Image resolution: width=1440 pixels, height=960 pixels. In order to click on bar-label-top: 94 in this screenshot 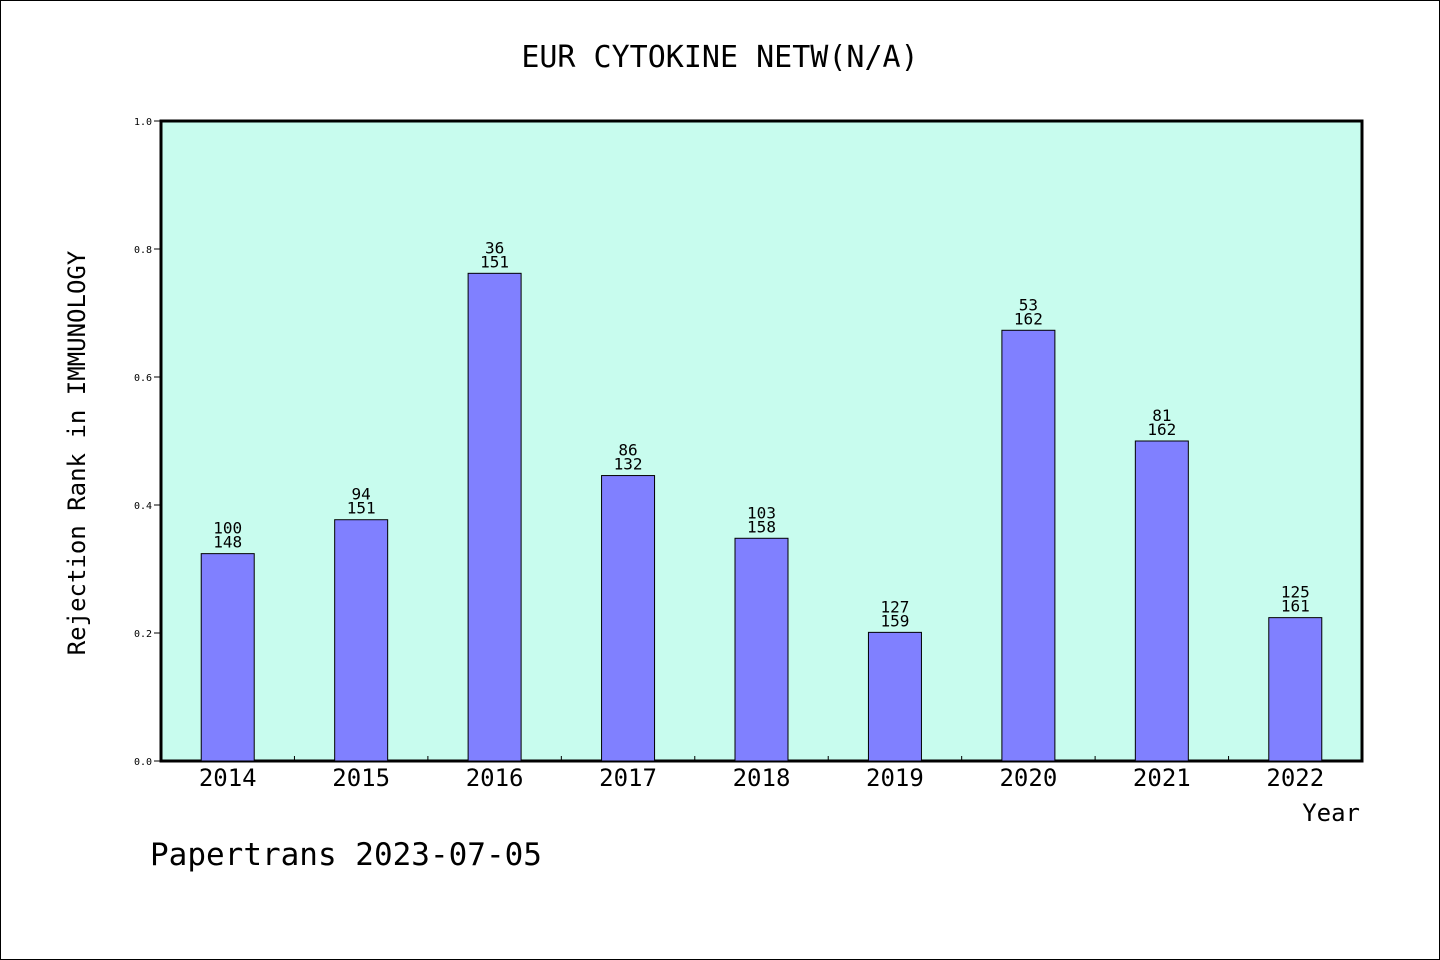, I will do `click(361, 494)`.